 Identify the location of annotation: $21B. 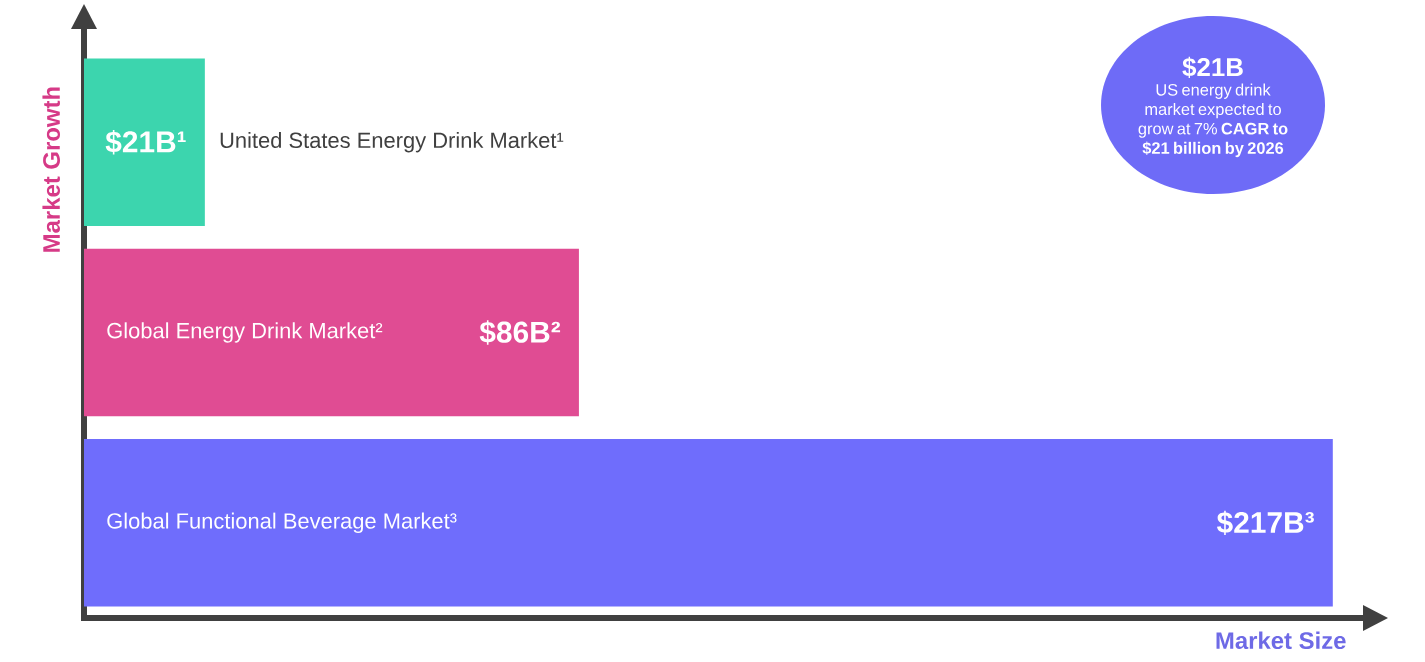
(1212, 67).